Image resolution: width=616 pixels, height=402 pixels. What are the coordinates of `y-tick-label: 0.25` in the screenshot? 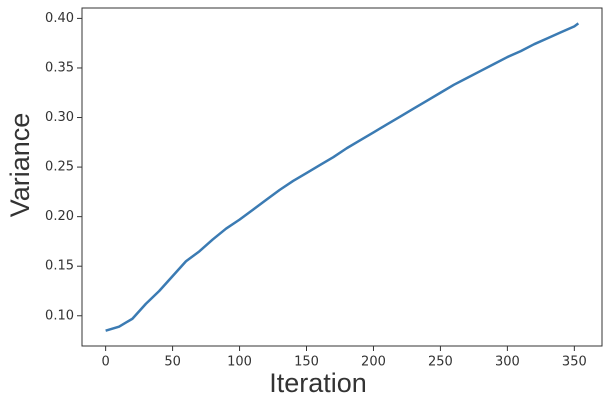 It's located at (59, 167).